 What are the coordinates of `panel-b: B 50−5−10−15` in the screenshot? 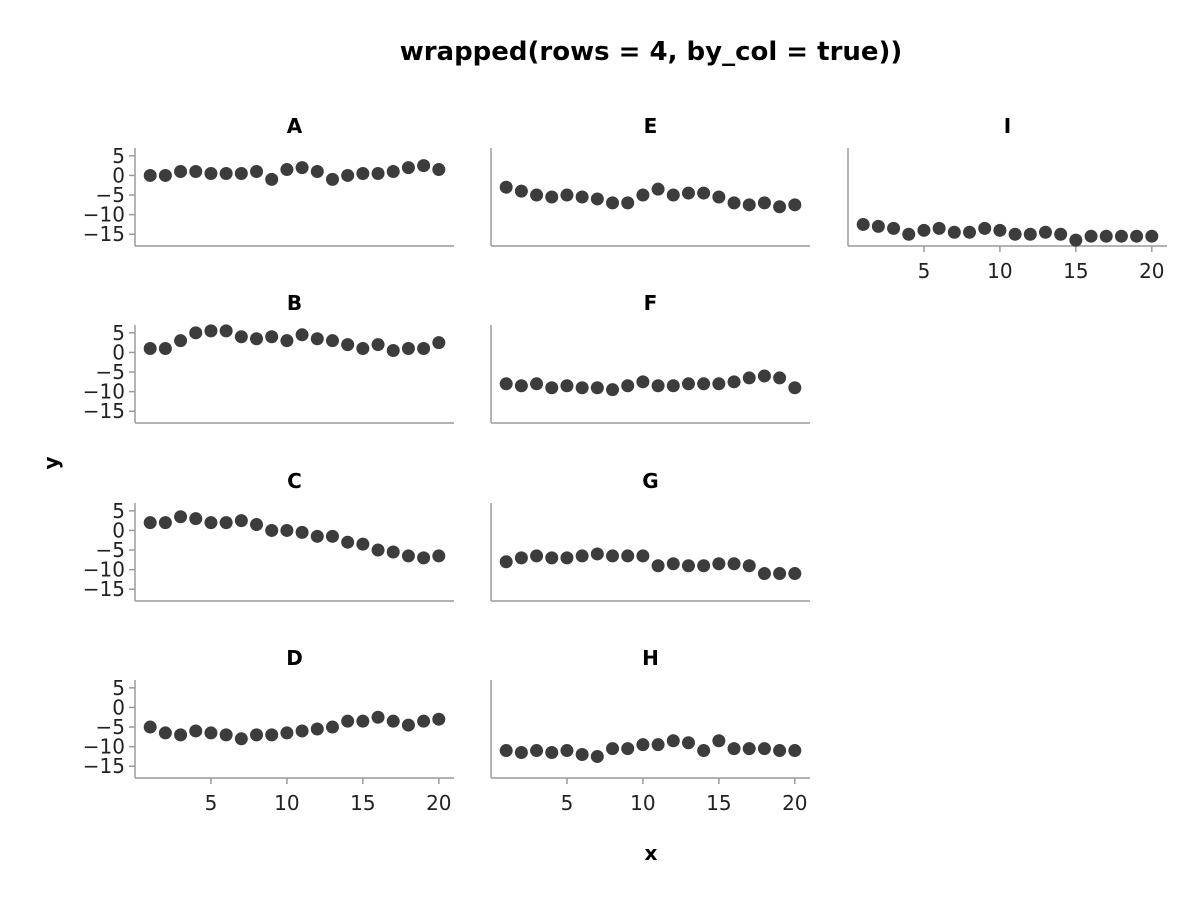 It's located at (268, 357).